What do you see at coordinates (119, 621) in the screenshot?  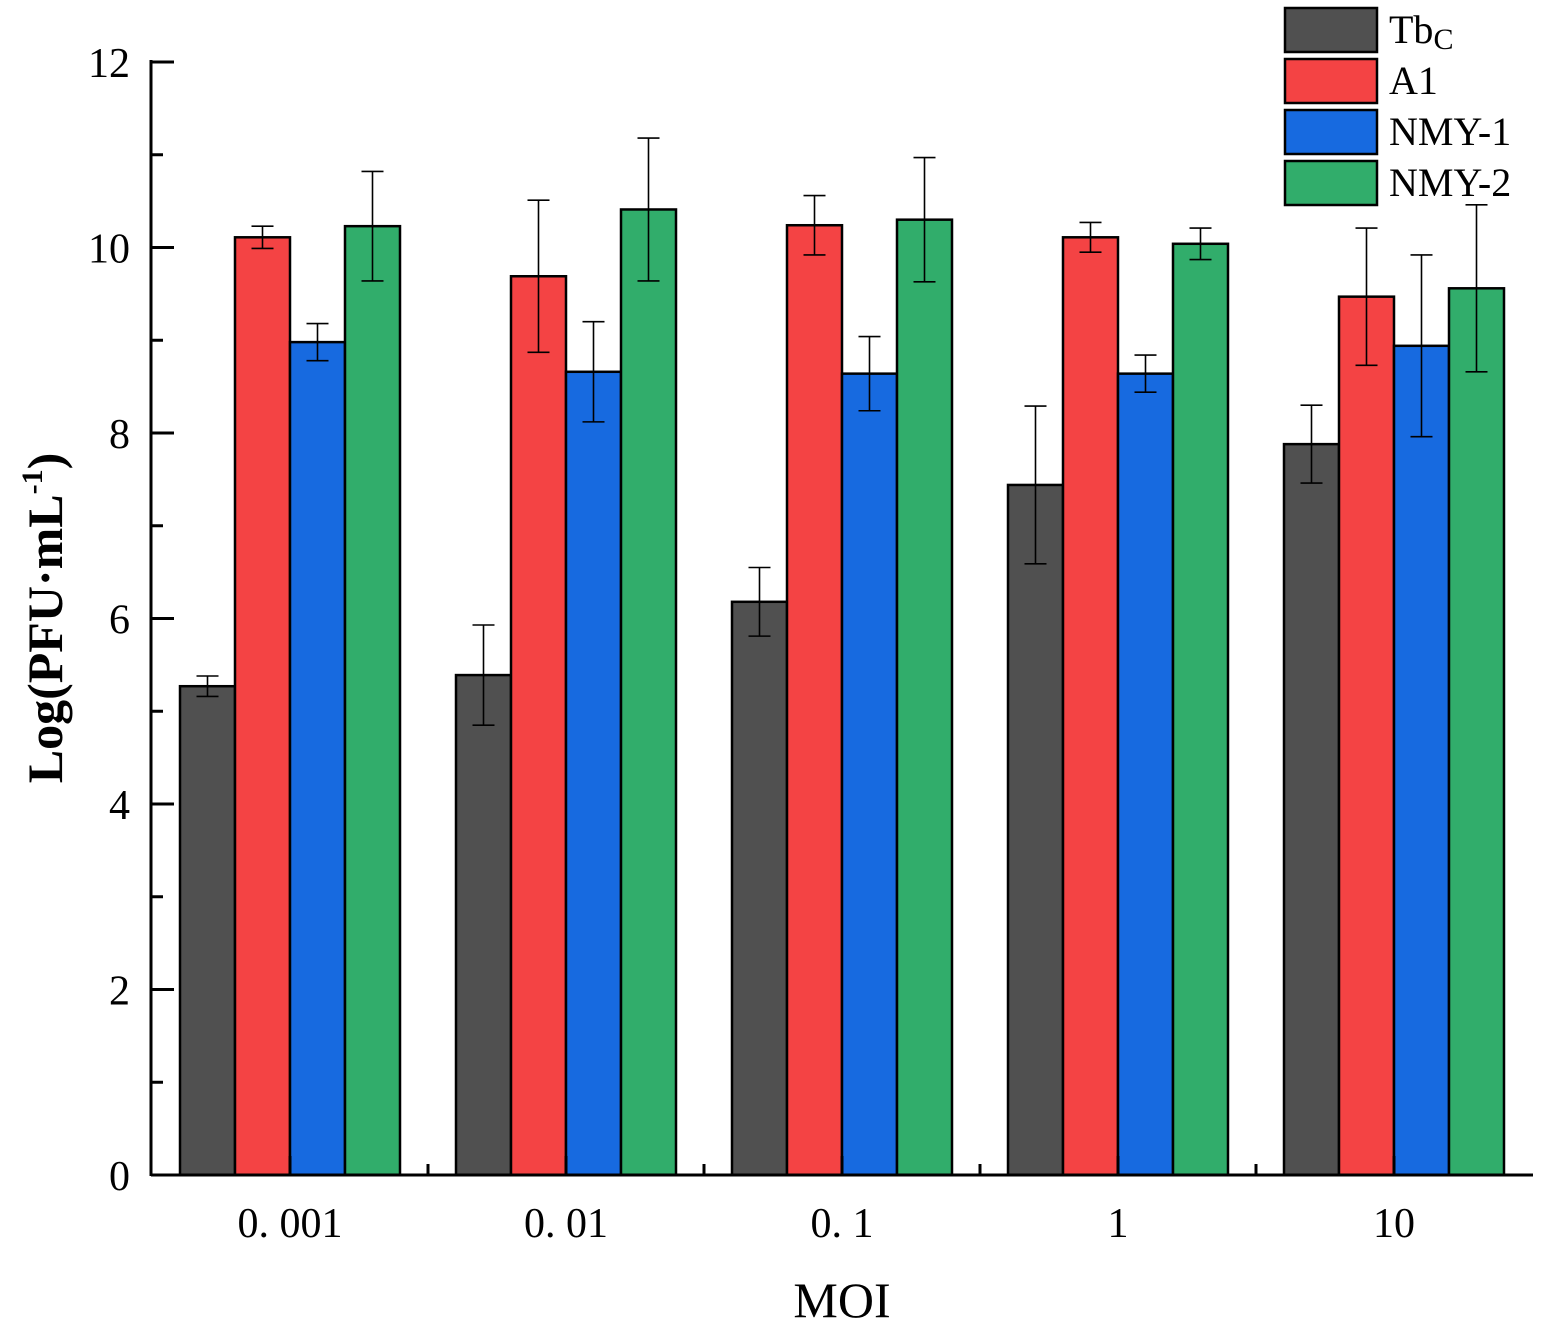 I see `y-tick-label: 6` at bounding box center [119, 621].